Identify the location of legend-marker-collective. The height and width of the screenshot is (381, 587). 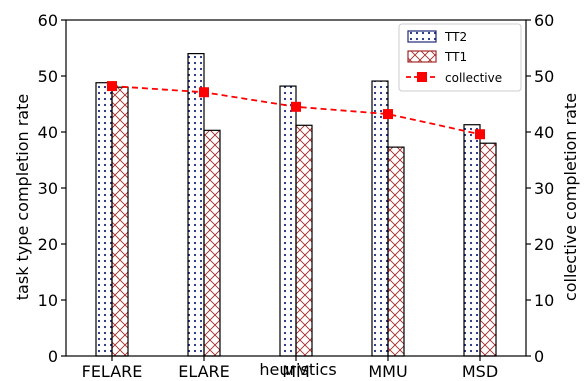
(422, 77).